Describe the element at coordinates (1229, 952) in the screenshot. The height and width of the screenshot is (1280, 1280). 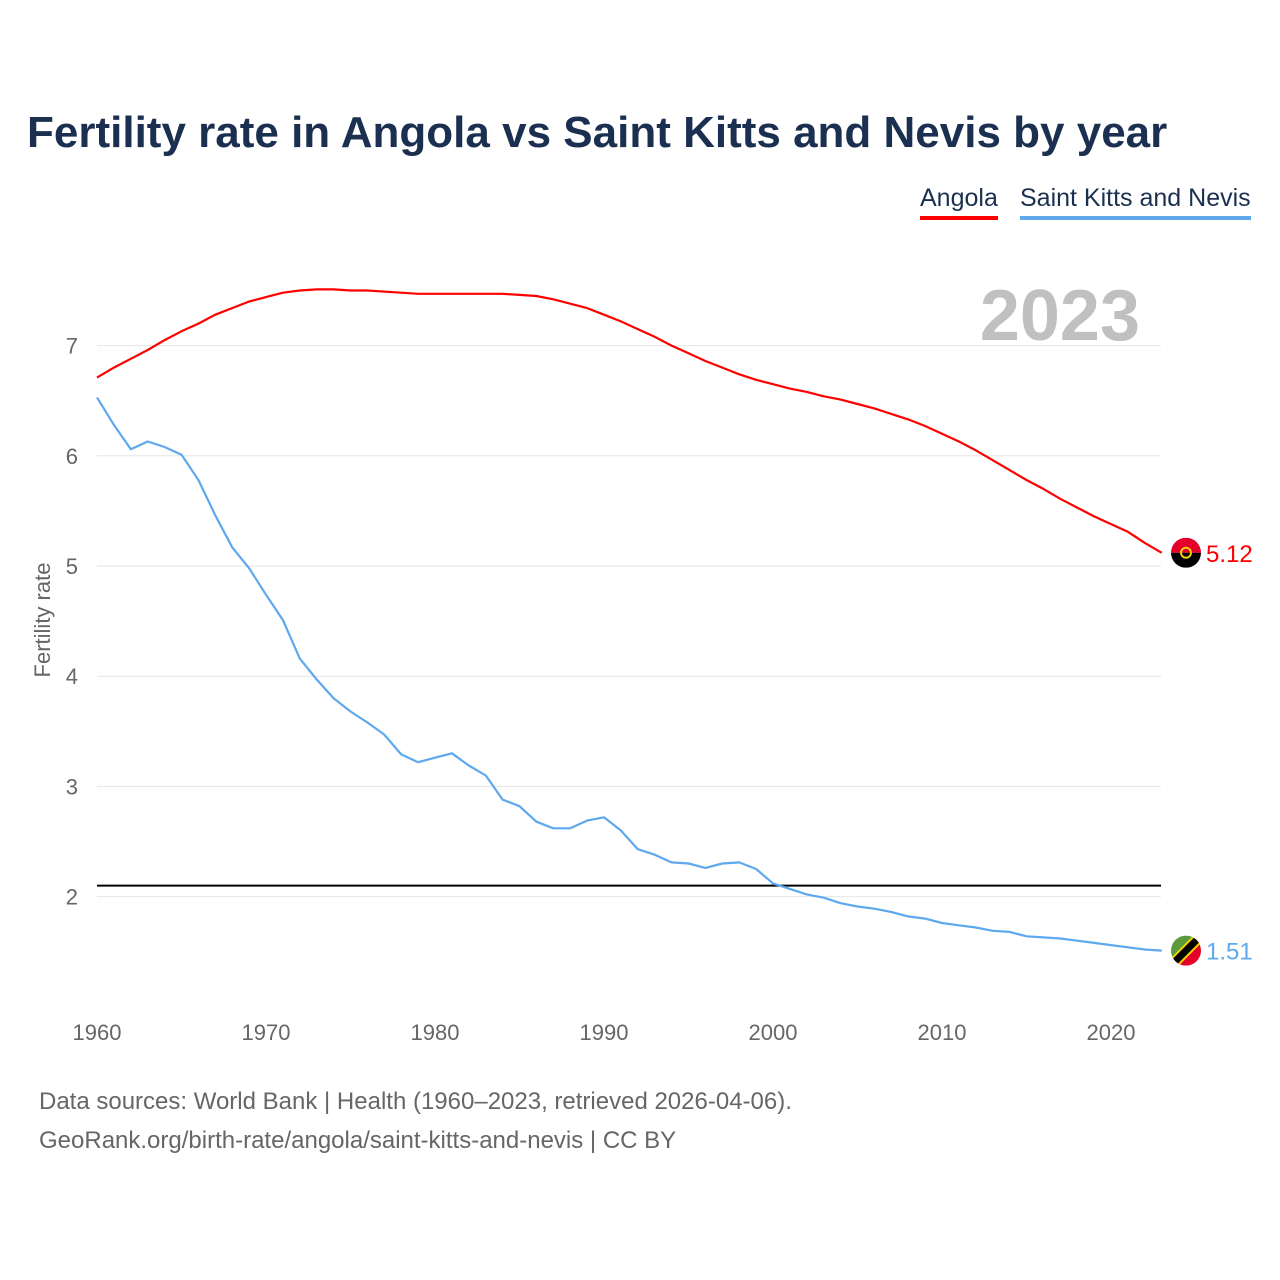
I see `end-value-label-saint-kitts-and-nevis: 1.51` at that location.